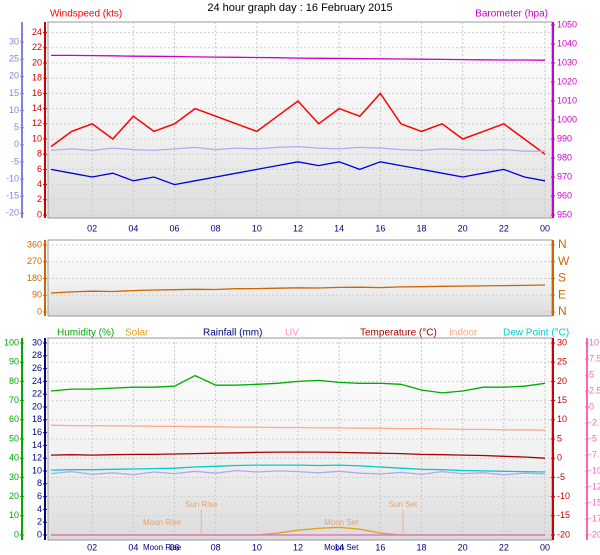 The width and height of the screenshot is (600, 555). I want to click on y-tick-label: 80, so click(14, 381).